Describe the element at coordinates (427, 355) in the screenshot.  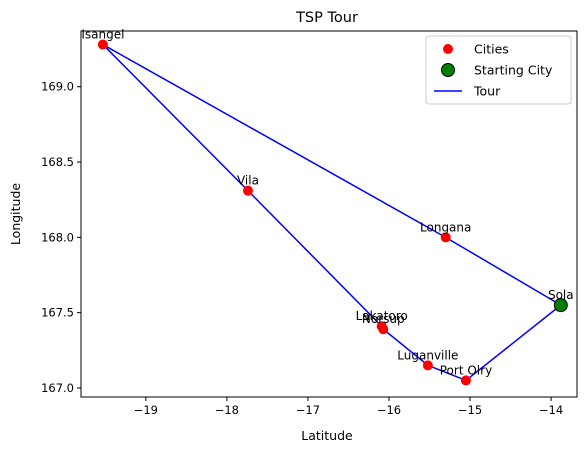
I see `city-label: Luganville` at that location.